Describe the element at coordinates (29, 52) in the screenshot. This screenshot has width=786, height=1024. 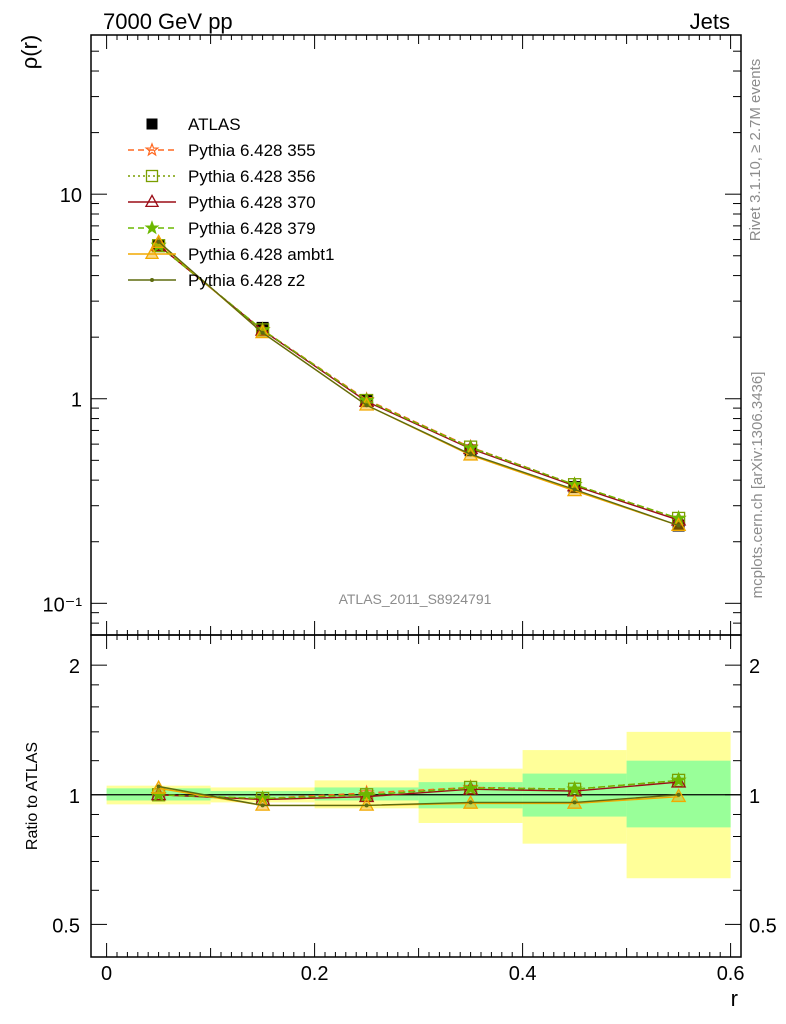
I see `main-ylabel: ρ(r)` at that location.